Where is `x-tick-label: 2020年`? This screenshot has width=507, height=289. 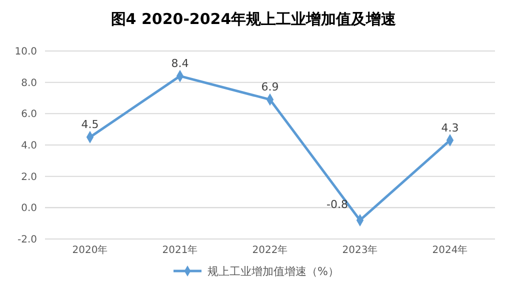
x-tick-label: 2020年 is located at coordinates (90, 250).